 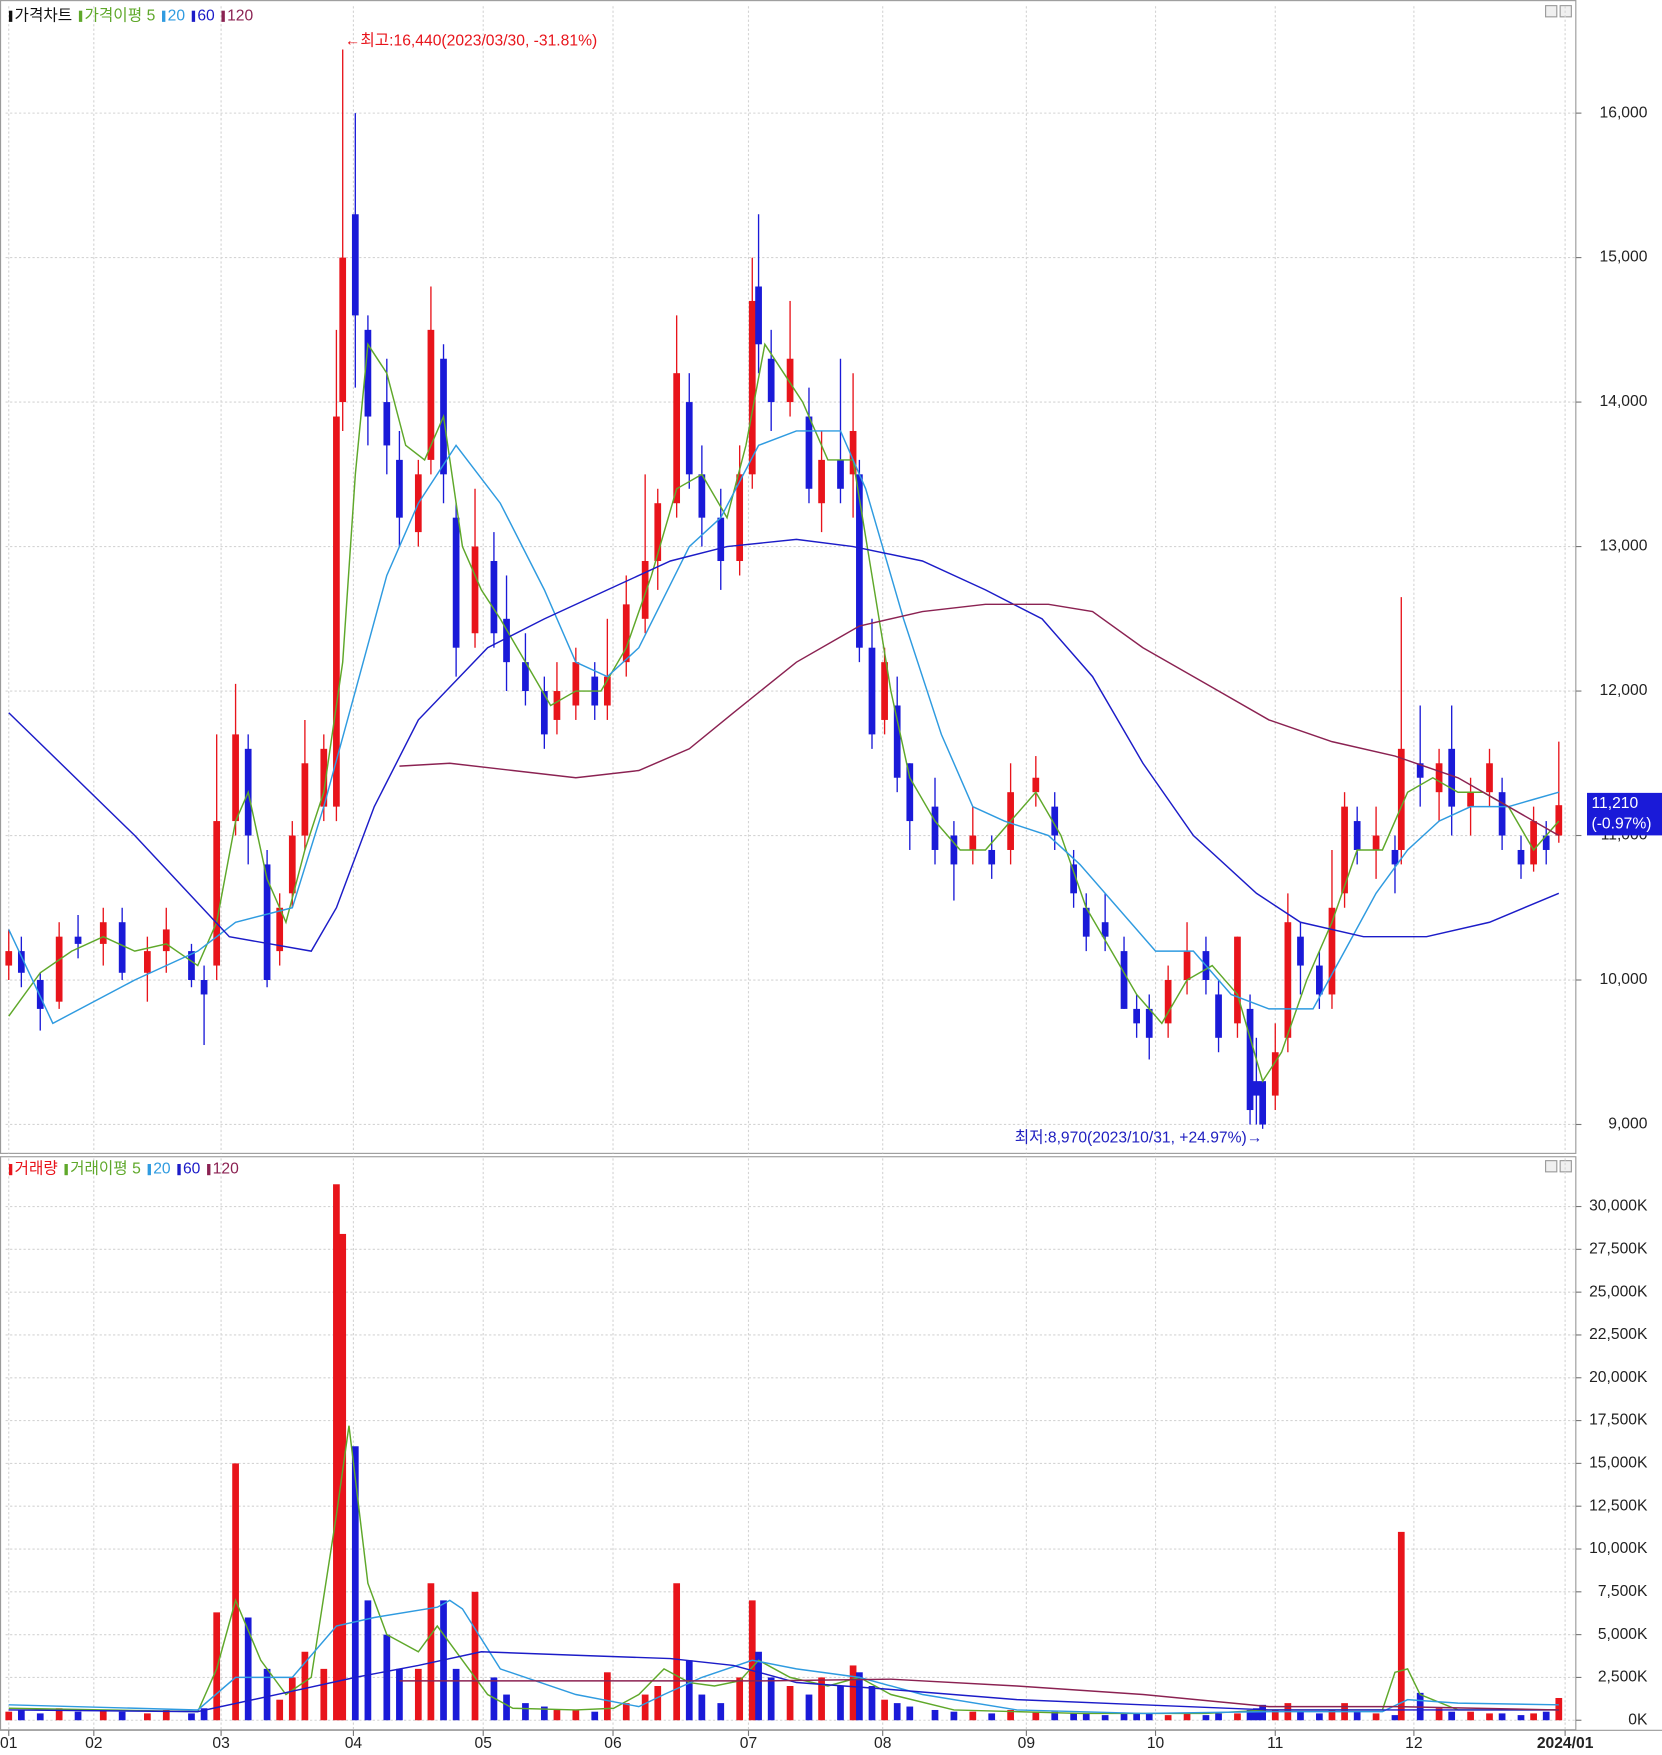 I want to click on x-tick-label: 11, so click(x=1275, y=1743).